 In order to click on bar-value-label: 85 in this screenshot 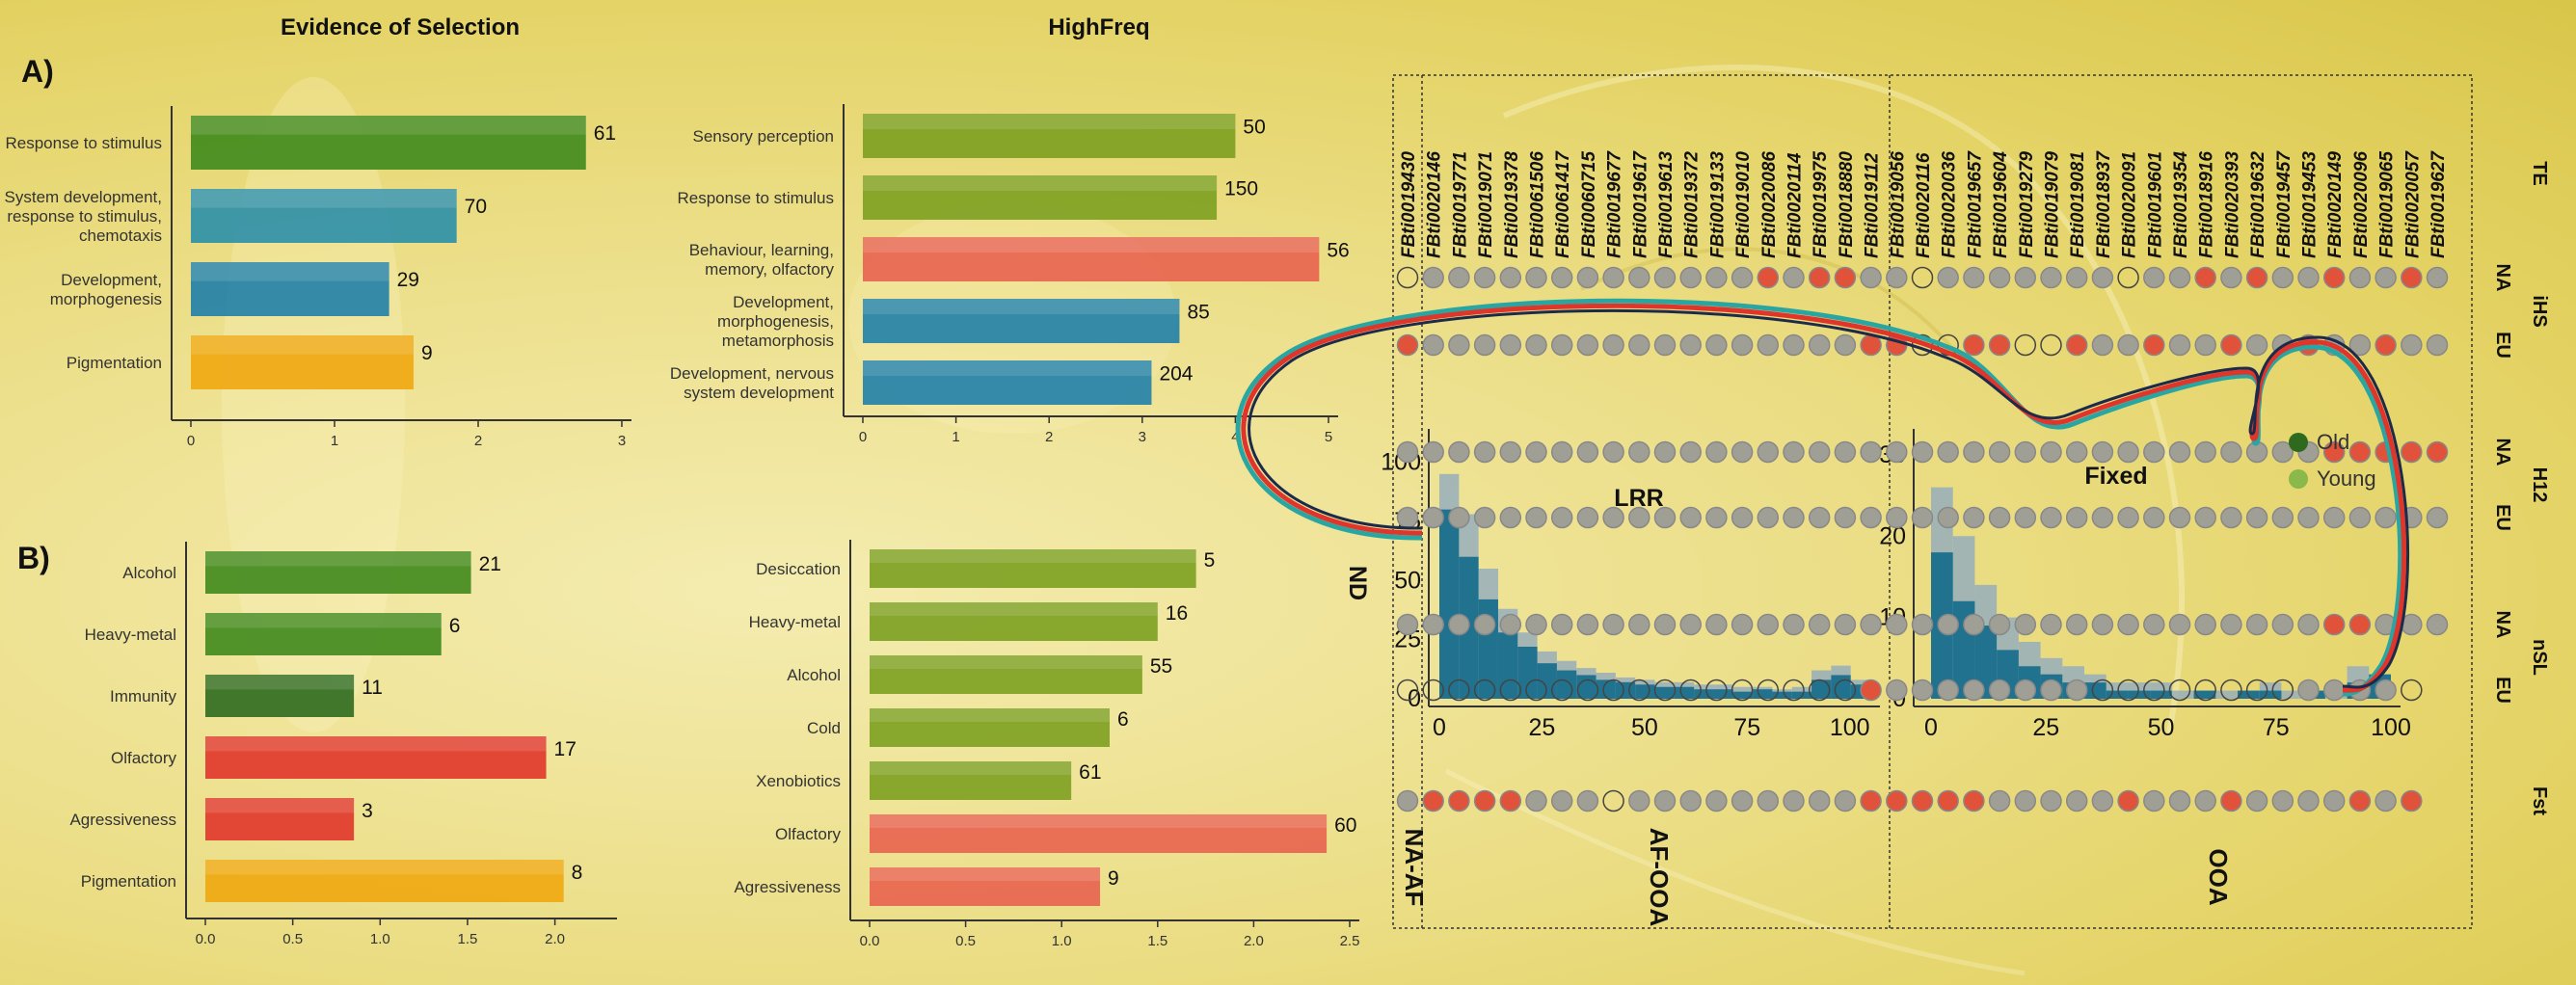, I will do `click(1198, 313)`.